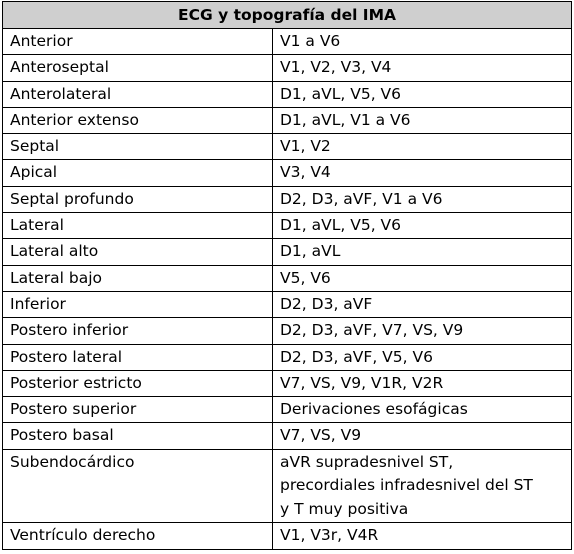 This screenshot has height=554, width=574. What do you see at coordinates (422, 357) in the screenshot?
I see `leads-cell: D2, D3, aVF, V5, V6` at bounding box center [422, 357].